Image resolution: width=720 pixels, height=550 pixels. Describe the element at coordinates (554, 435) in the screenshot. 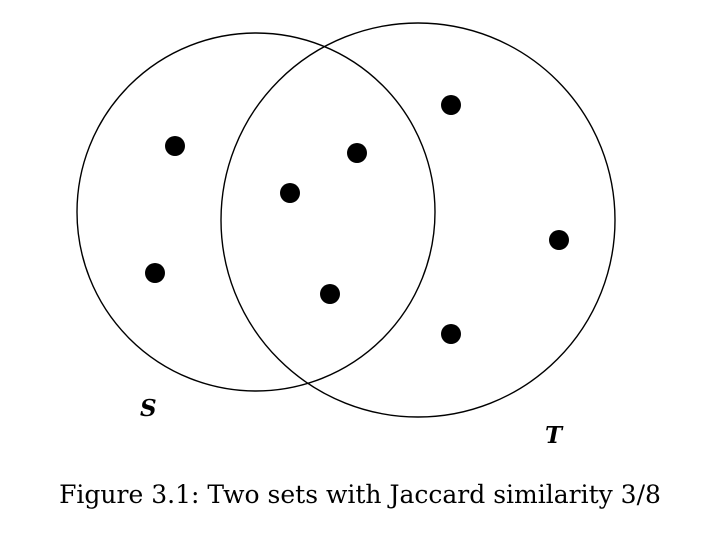

I see `set-t-label: T` at that location.